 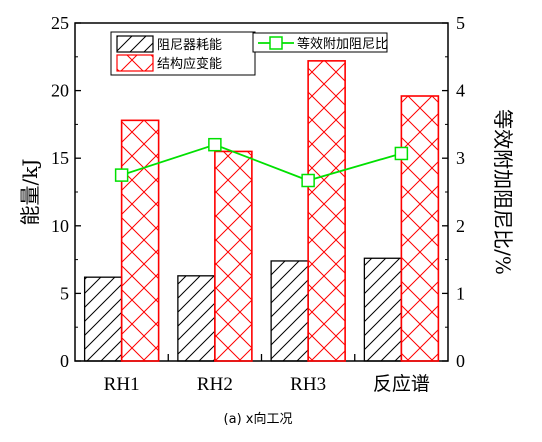 What do you see at coordinates (267, 374) in the screenshot?
I see `x-axis: RH1 RH2 RH3 反应谱` at bounding box center [267, 374].